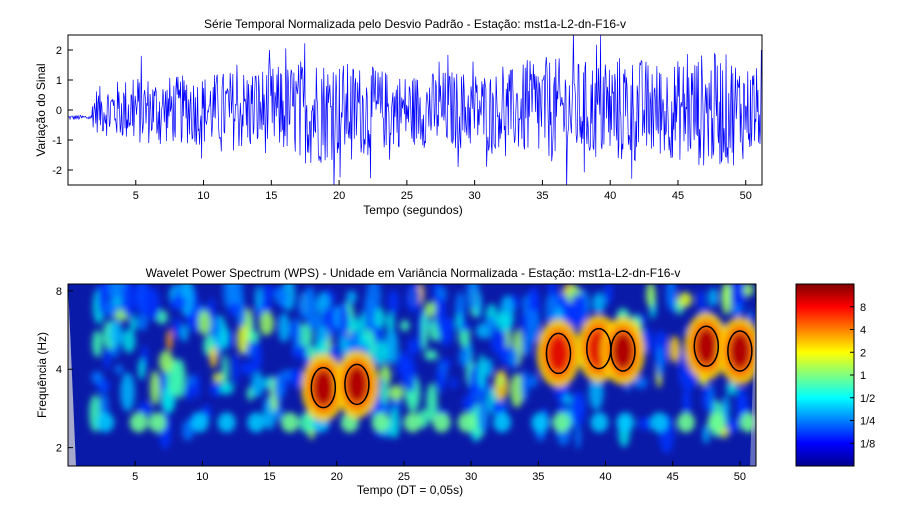 The height and width of the screenshot is (525, 900). I want to click on x-tick-label: 5, so click(135, 477).